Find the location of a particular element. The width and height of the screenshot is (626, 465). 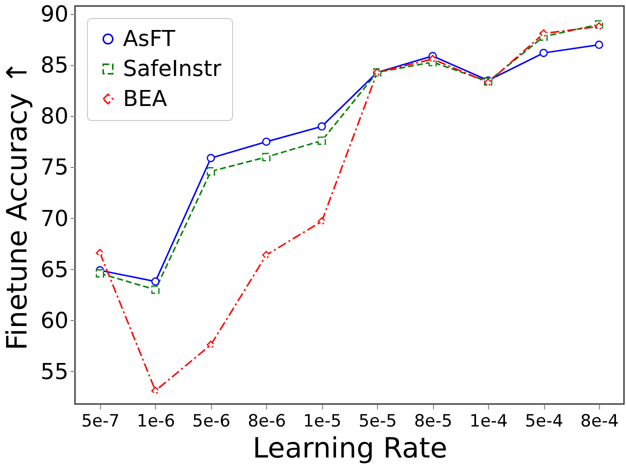

legend-label: SafeInstr is located at coordinates (172, 69).